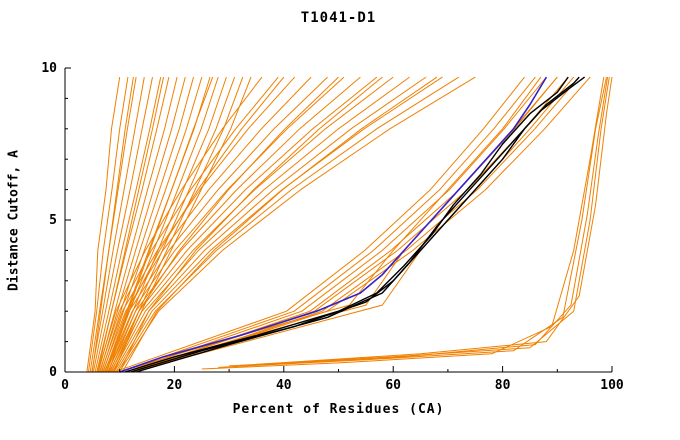 The width and height of the screenshot is (680, 440). What do you see at coordinates (284, 385) in the screenshot?
I see `svg-text: 40` at bounding box center [284, 385].